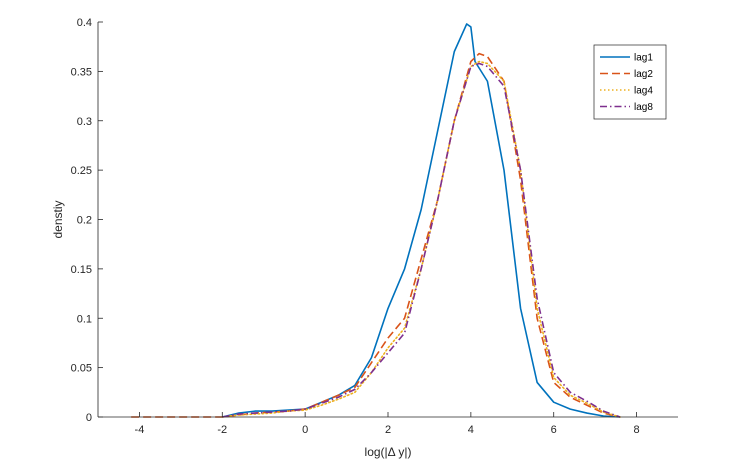  I want to click on x-tick-label: 2, so click(388, 430).